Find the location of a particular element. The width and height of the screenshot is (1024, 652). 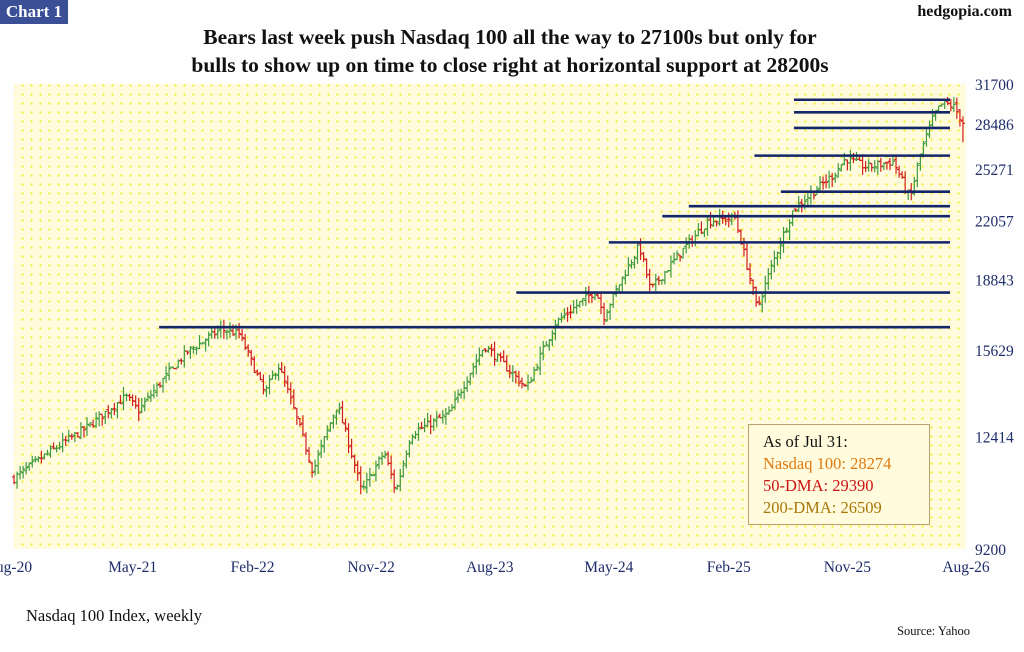

y-tick-label: 18843 is located at coordinates (994, 281).